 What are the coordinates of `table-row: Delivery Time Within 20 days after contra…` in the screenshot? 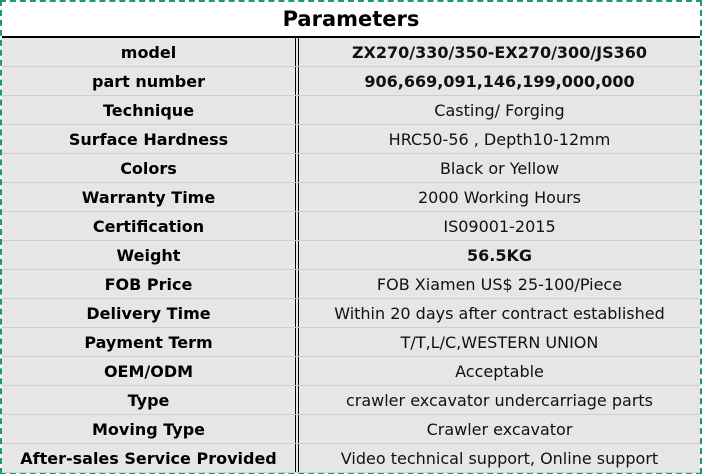 It's located at (351, 313).